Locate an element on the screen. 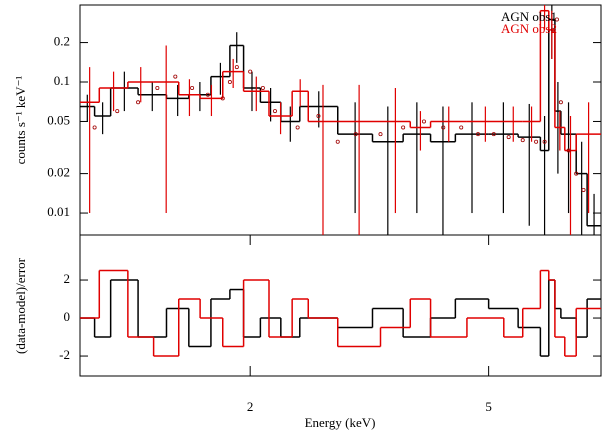 The width and height of the screenshot is (611, 437). y-axis-label: counts s⁻¹ keV⁻¹ is located at coordinates (20, 120).